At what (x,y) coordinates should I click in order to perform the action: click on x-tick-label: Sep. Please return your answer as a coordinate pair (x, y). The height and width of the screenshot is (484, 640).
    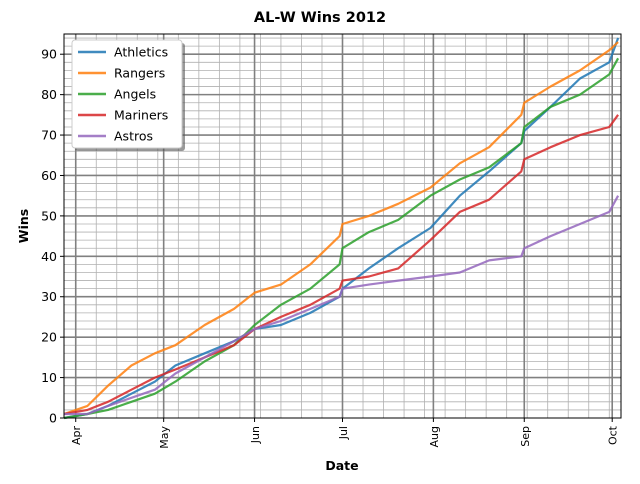
    Looking at the image, I should click on (525, 436).